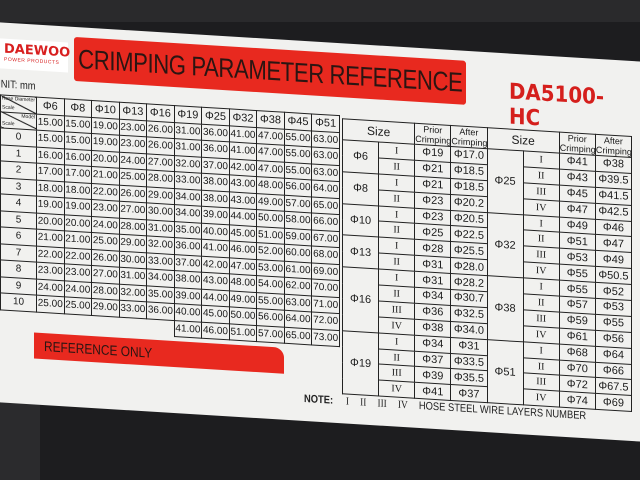  What do you see at coordinates (18, 121) in the screenshot?
I see `model-corner: Model Scale` at bounding box center [18, 121].